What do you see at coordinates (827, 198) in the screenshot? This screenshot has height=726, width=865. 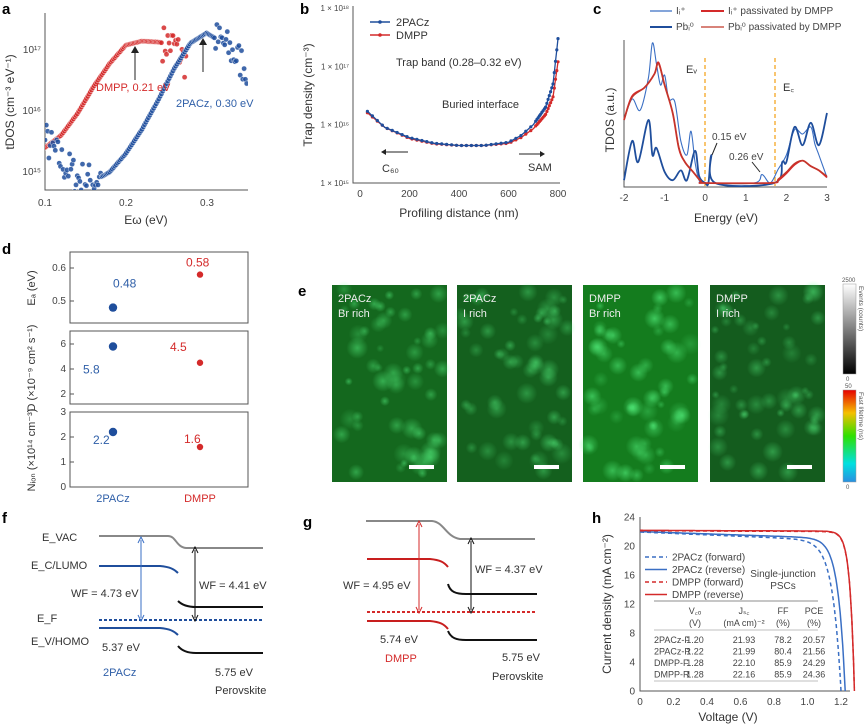 I see `tick-c-x: 3` at bounding box center [827, 198].